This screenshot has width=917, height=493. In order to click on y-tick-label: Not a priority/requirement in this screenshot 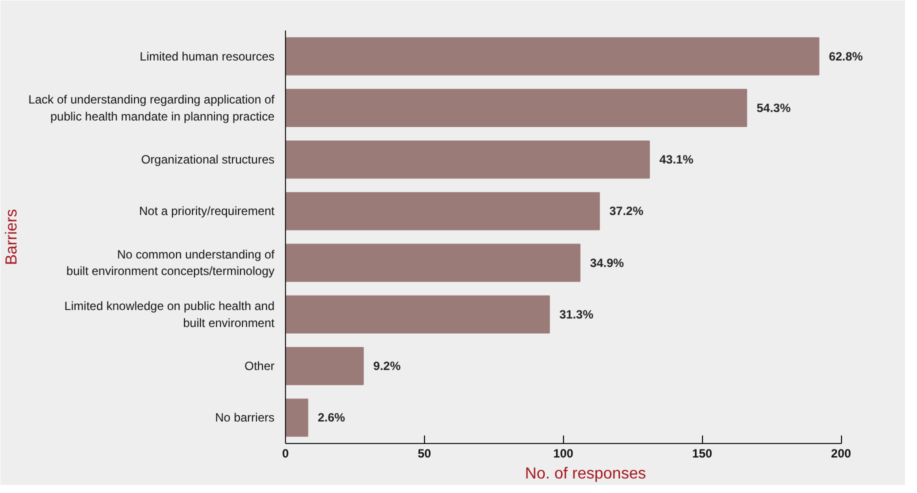, I will do `click(207, 211)`.